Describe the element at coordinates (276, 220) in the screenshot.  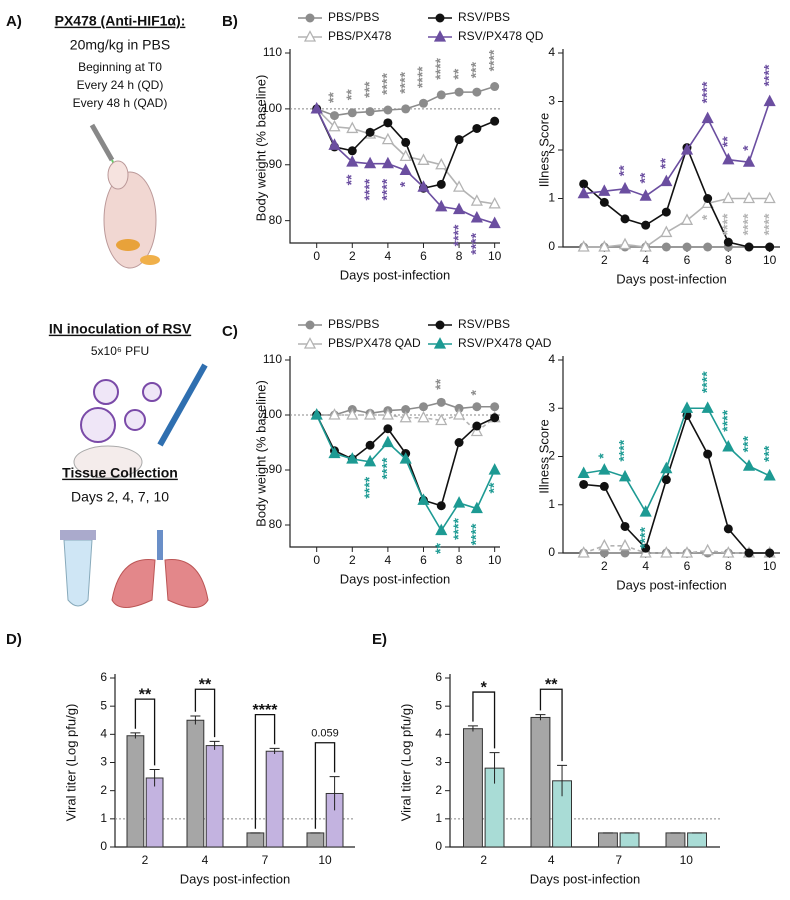
I see `y-tick-label: 80` at that location.